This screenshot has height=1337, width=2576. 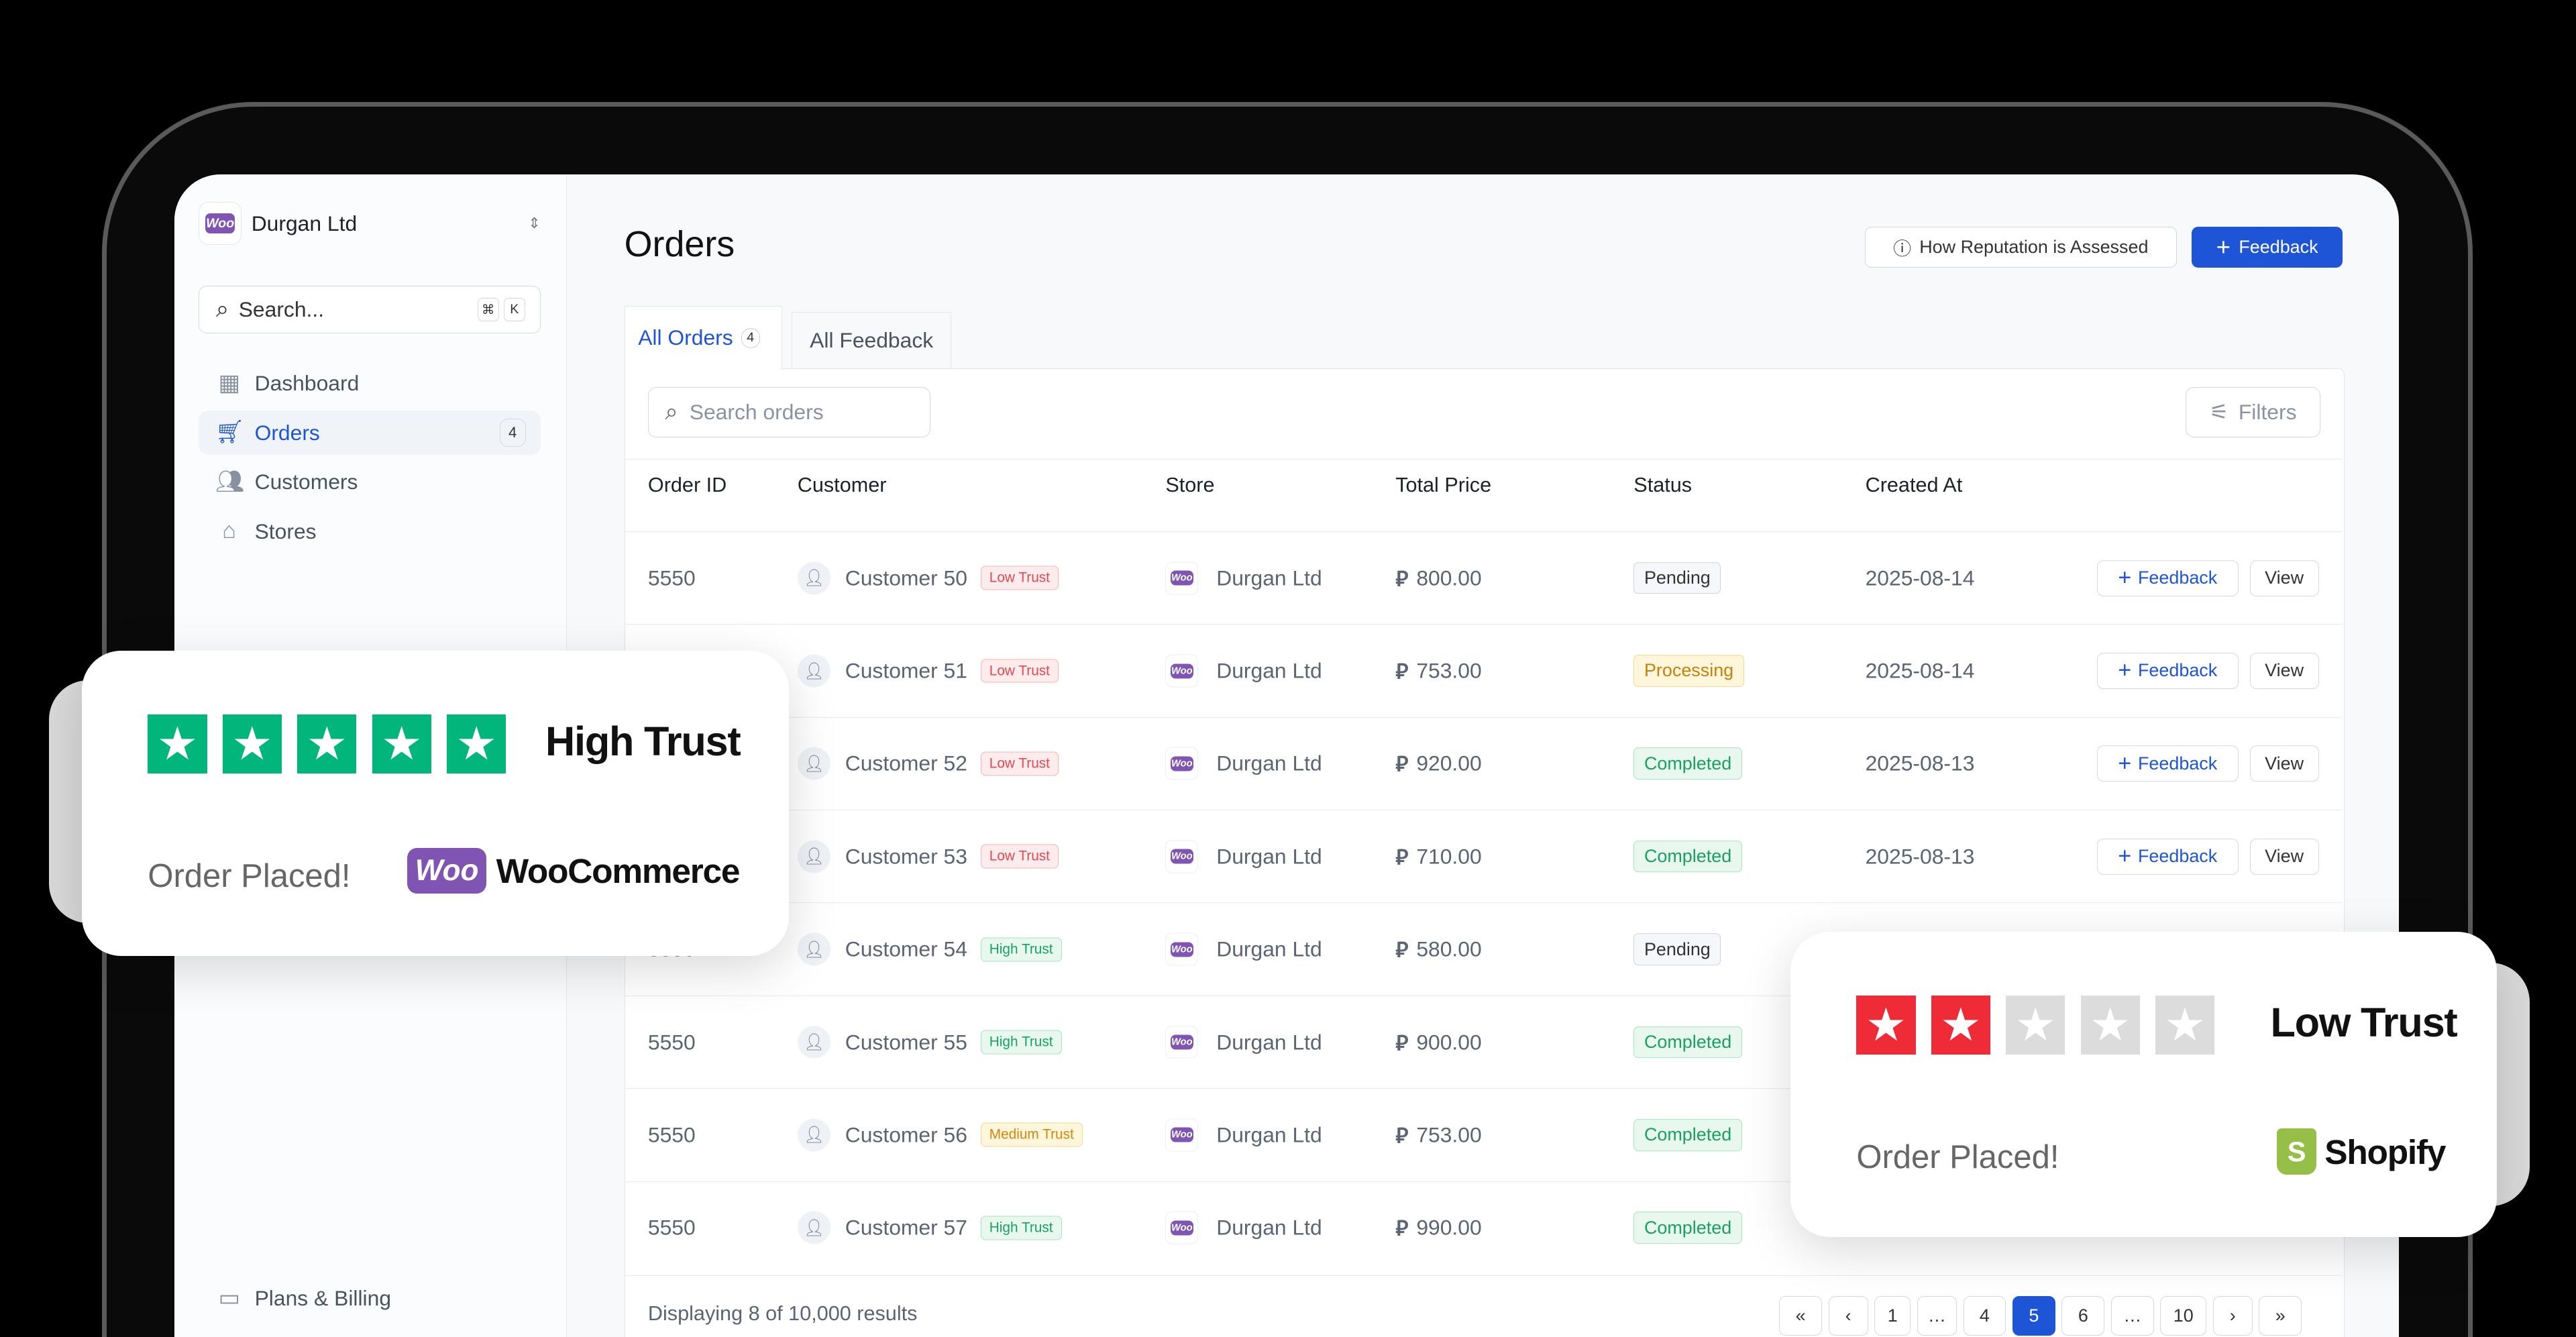 What do you see at coordinates (1449, 763) in the screenshot?
I see `total-price: 920.00` at bounding box center [1449, 763].